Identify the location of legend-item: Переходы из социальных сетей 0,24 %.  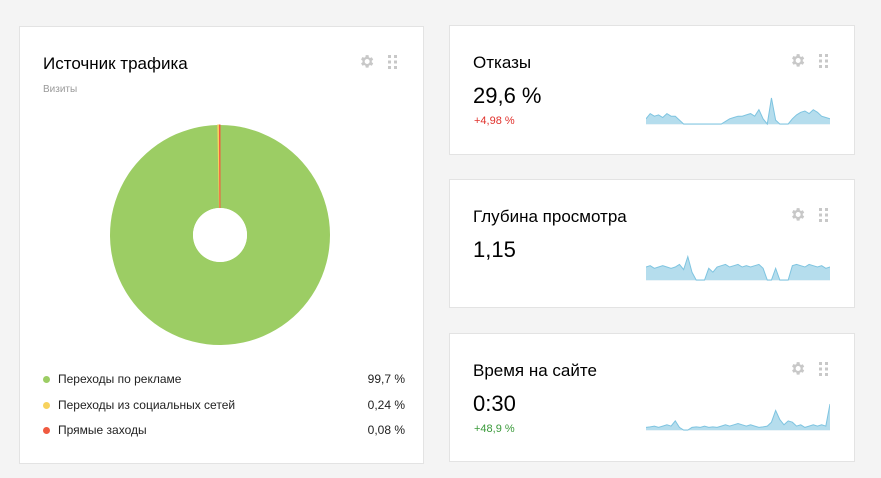
(224, 405).